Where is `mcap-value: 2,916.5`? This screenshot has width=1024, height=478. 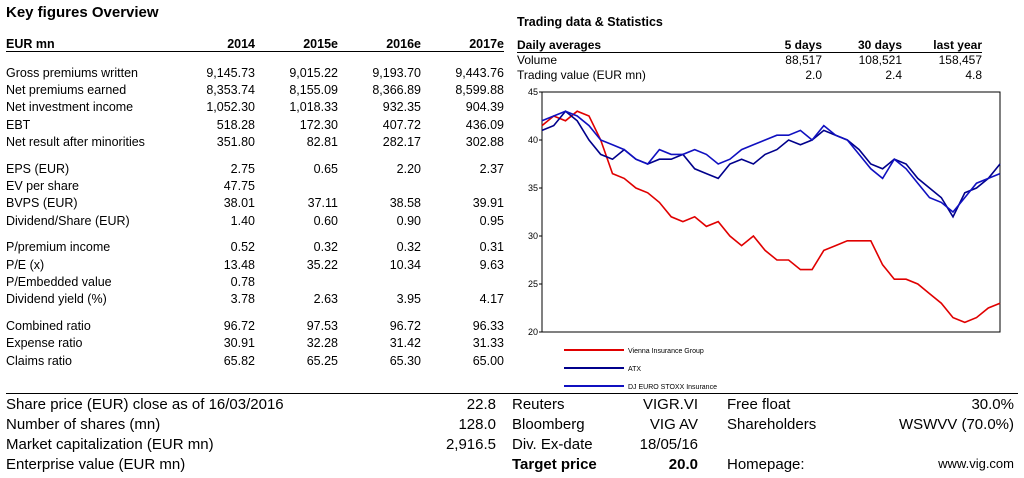 mcap-value: 2,916.5 is located at coordinates (470, 444).